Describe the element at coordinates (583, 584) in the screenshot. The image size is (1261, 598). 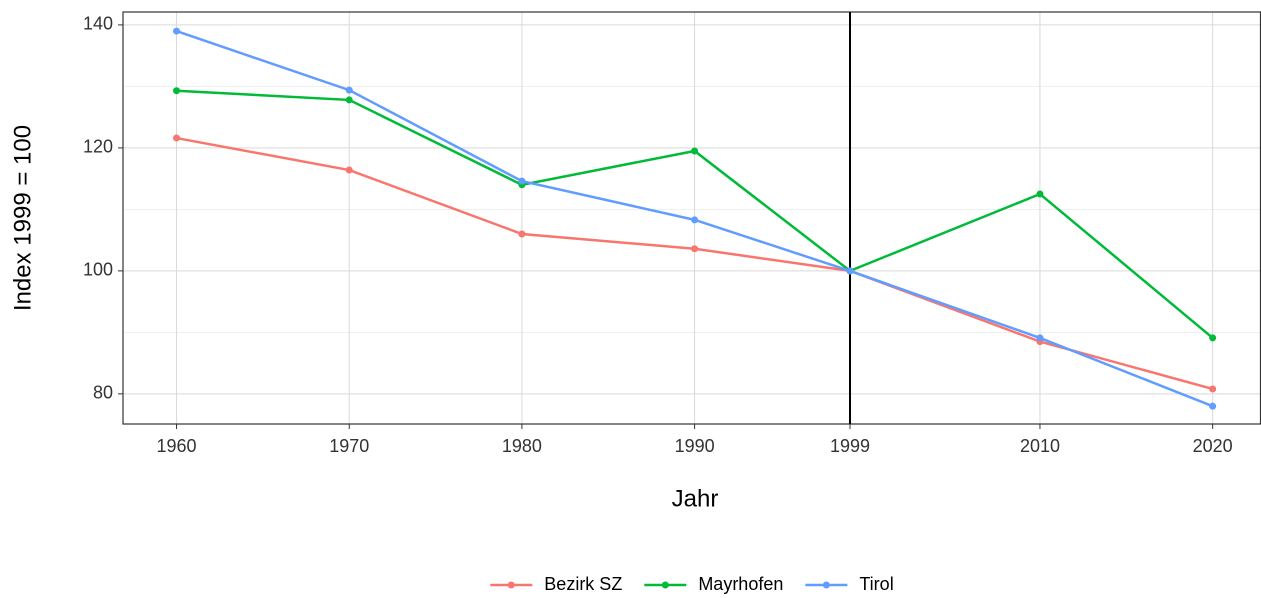
I see `legend-label: Bezirk SZ` at that location.